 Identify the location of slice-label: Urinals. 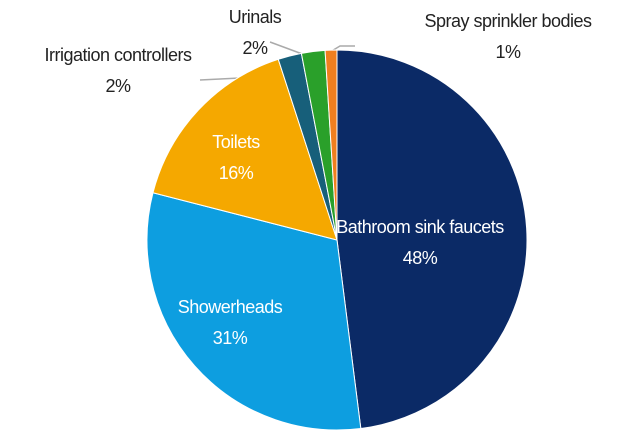
(255, 17).